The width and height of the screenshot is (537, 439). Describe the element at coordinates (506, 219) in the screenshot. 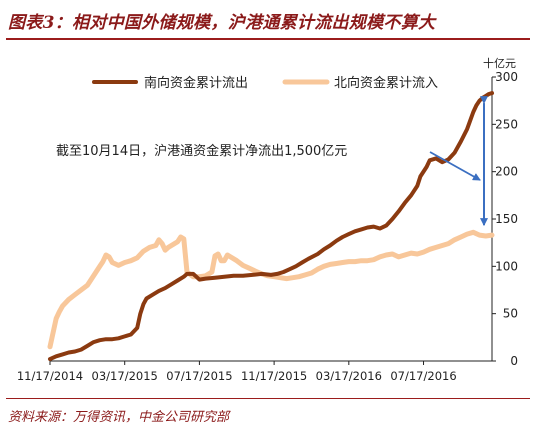

I see `y-tick-label: 150` at that location.